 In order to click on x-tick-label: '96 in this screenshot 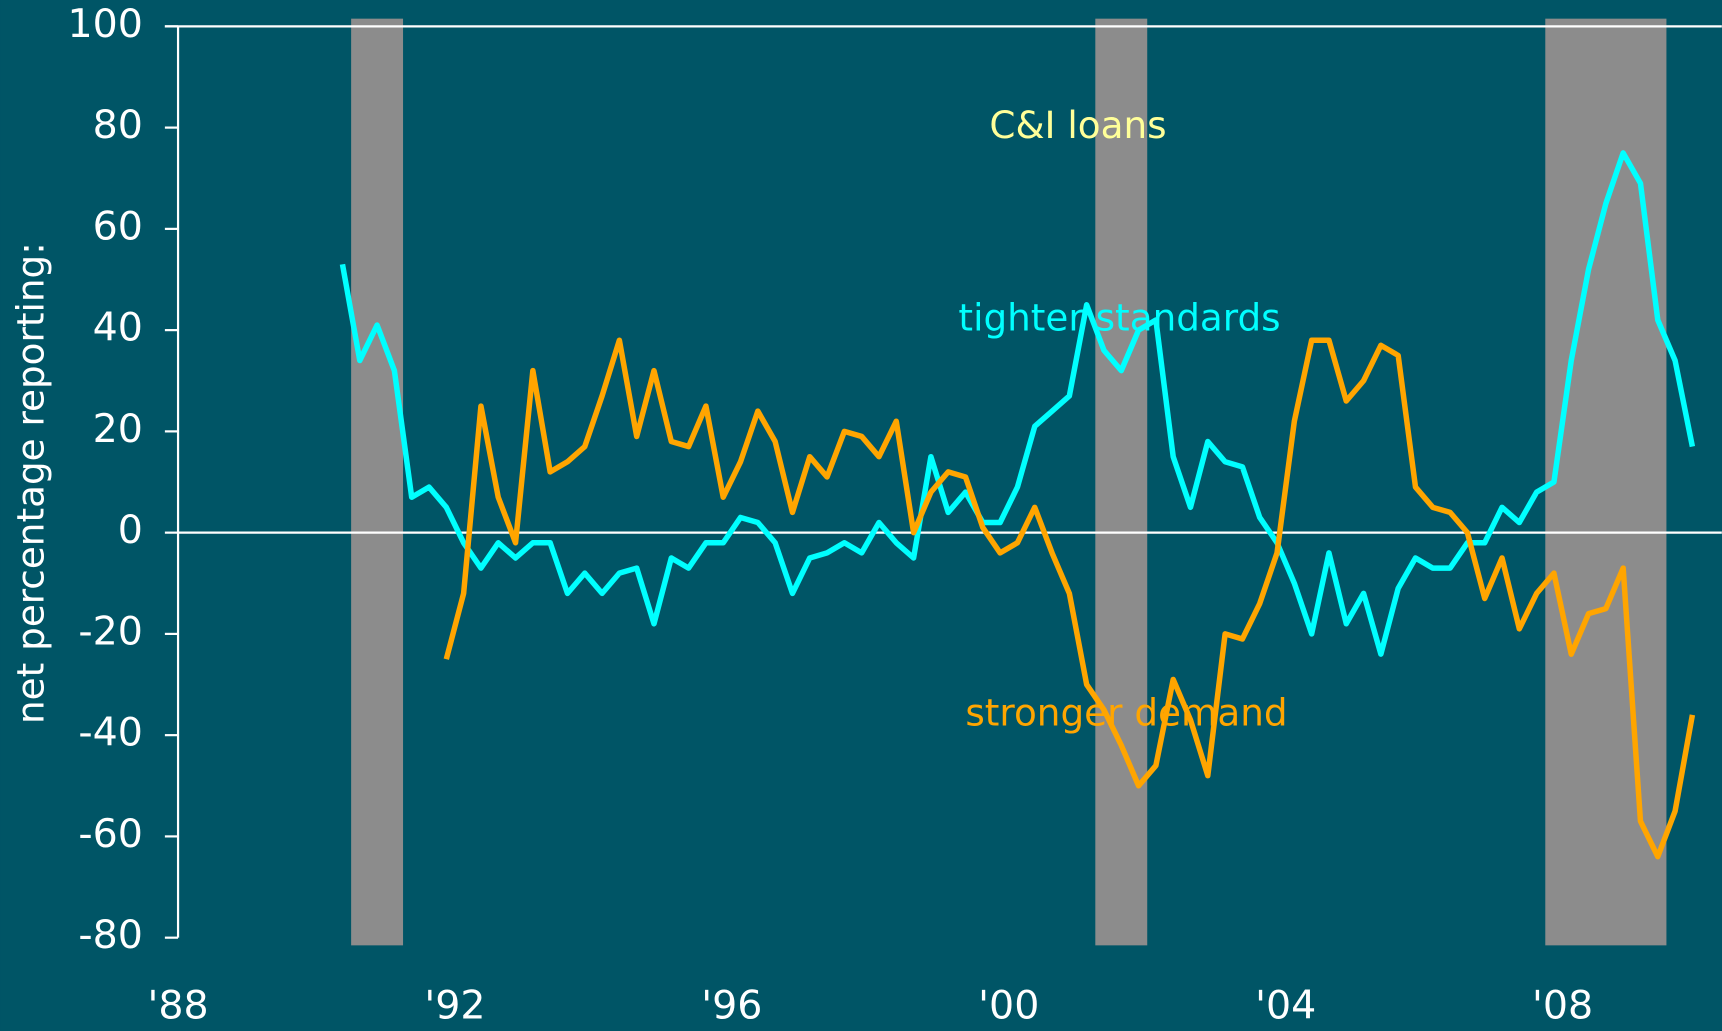, I will do `click(731, 1005)`.